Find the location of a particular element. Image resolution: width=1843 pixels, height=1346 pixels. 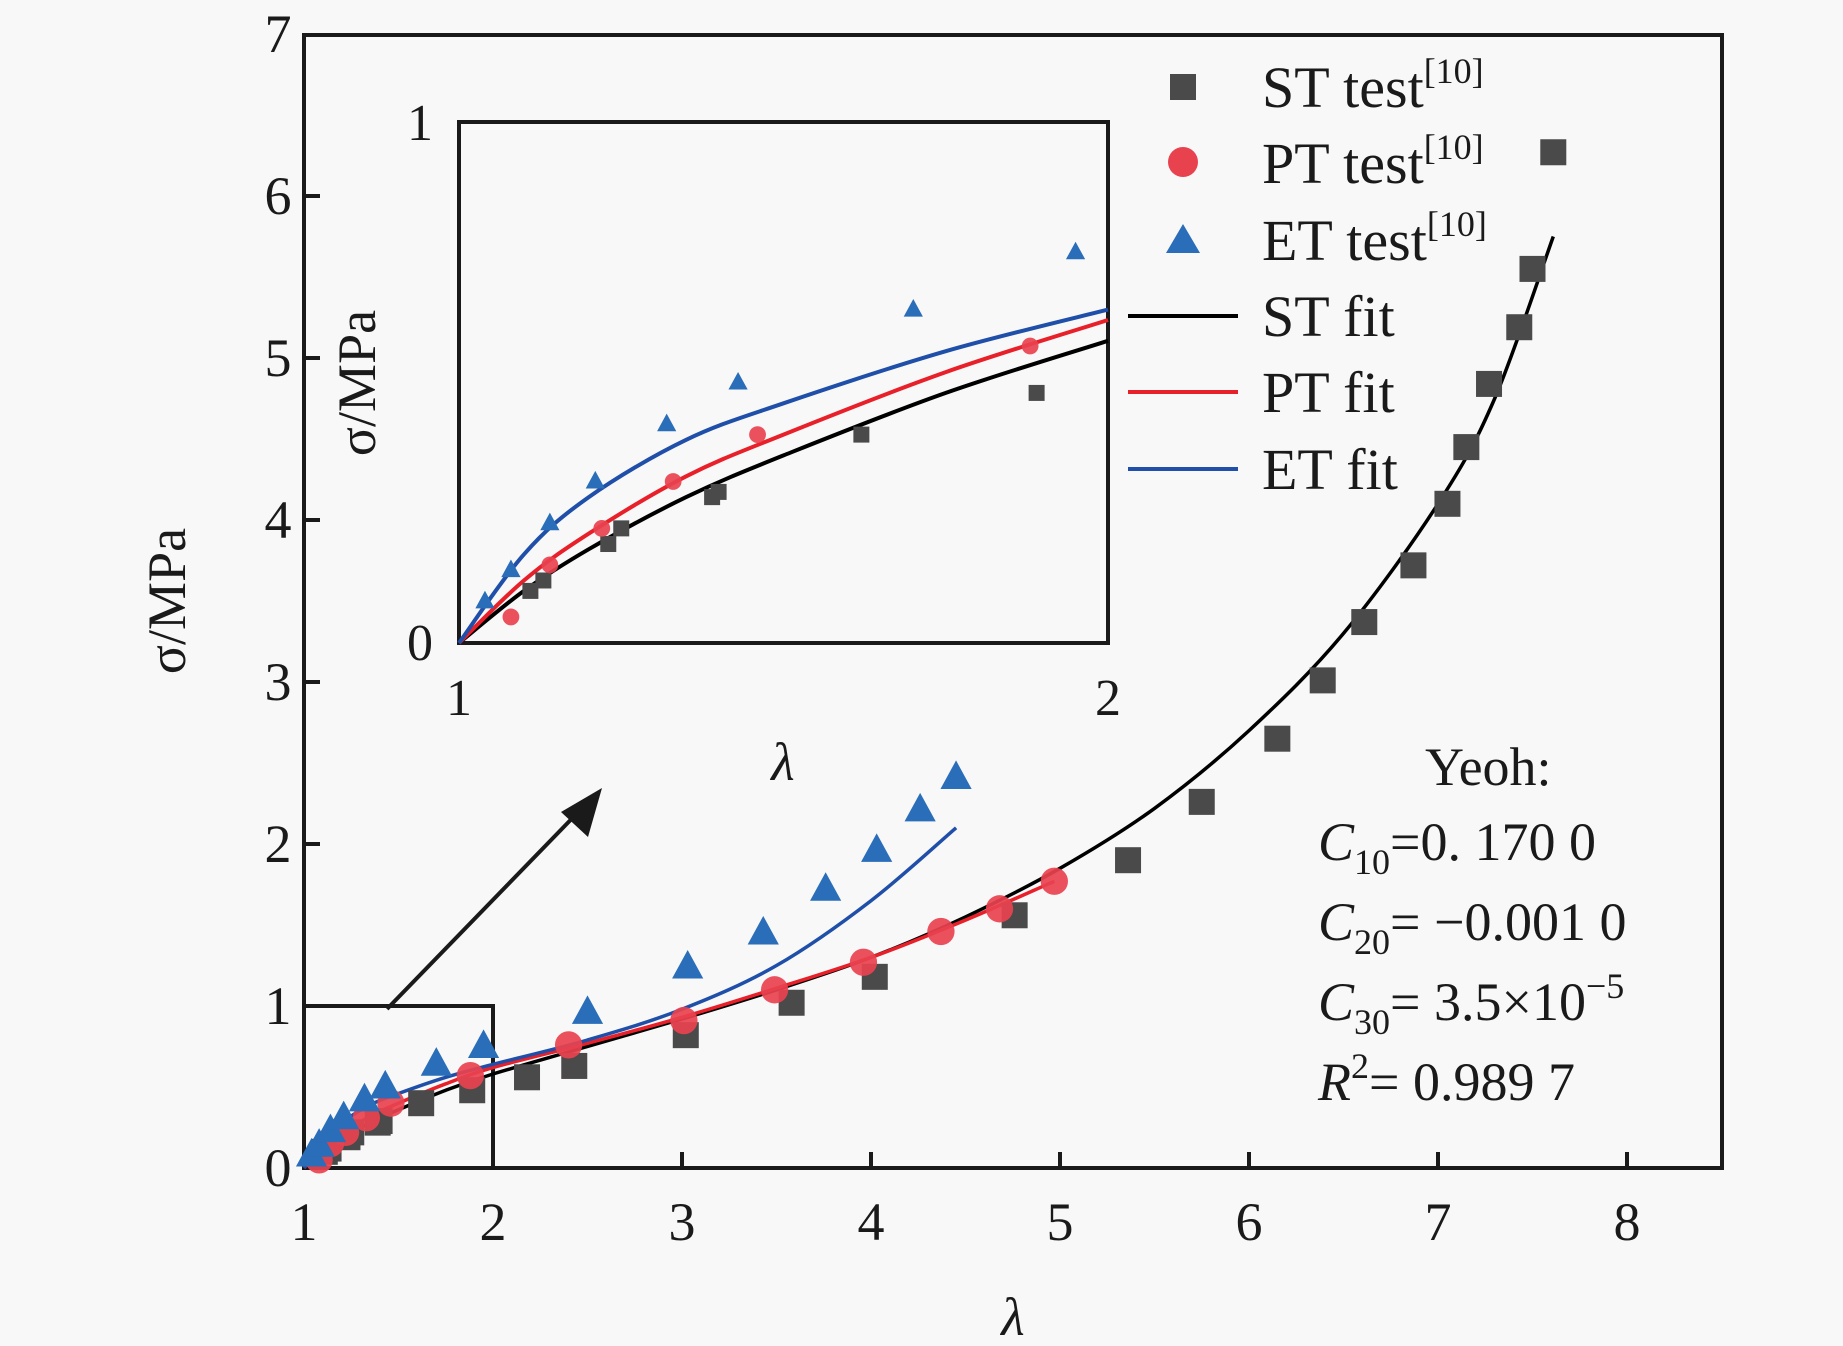

x-tick-label: 3 is located at coordinates (682, 1222).